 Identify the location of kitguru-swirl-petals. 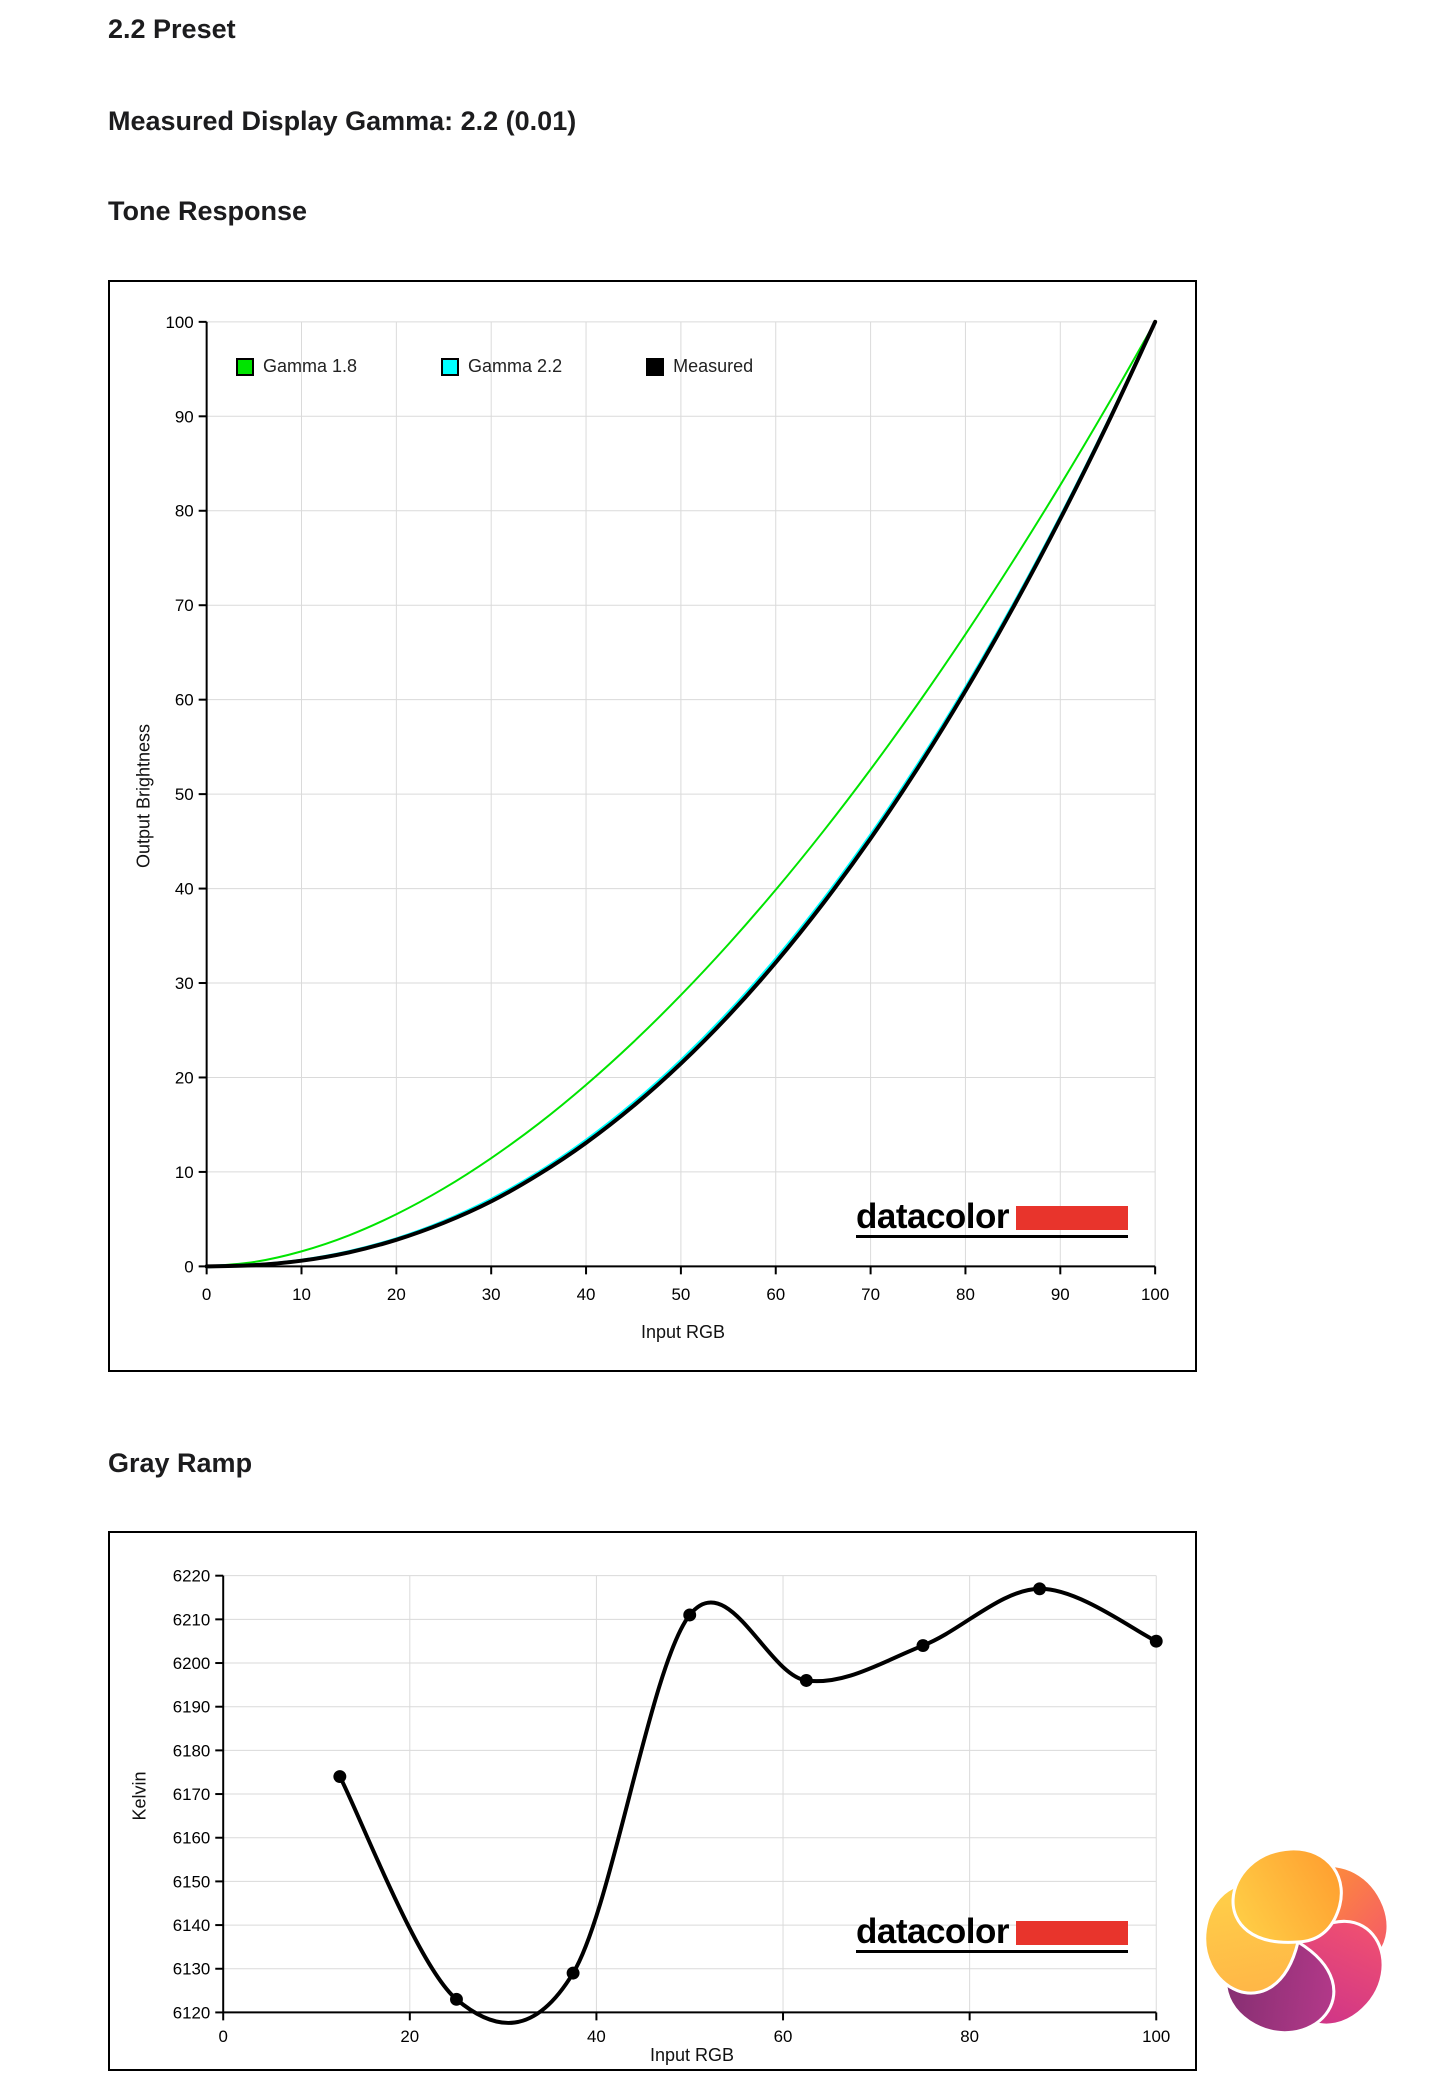
(1296, 1941).